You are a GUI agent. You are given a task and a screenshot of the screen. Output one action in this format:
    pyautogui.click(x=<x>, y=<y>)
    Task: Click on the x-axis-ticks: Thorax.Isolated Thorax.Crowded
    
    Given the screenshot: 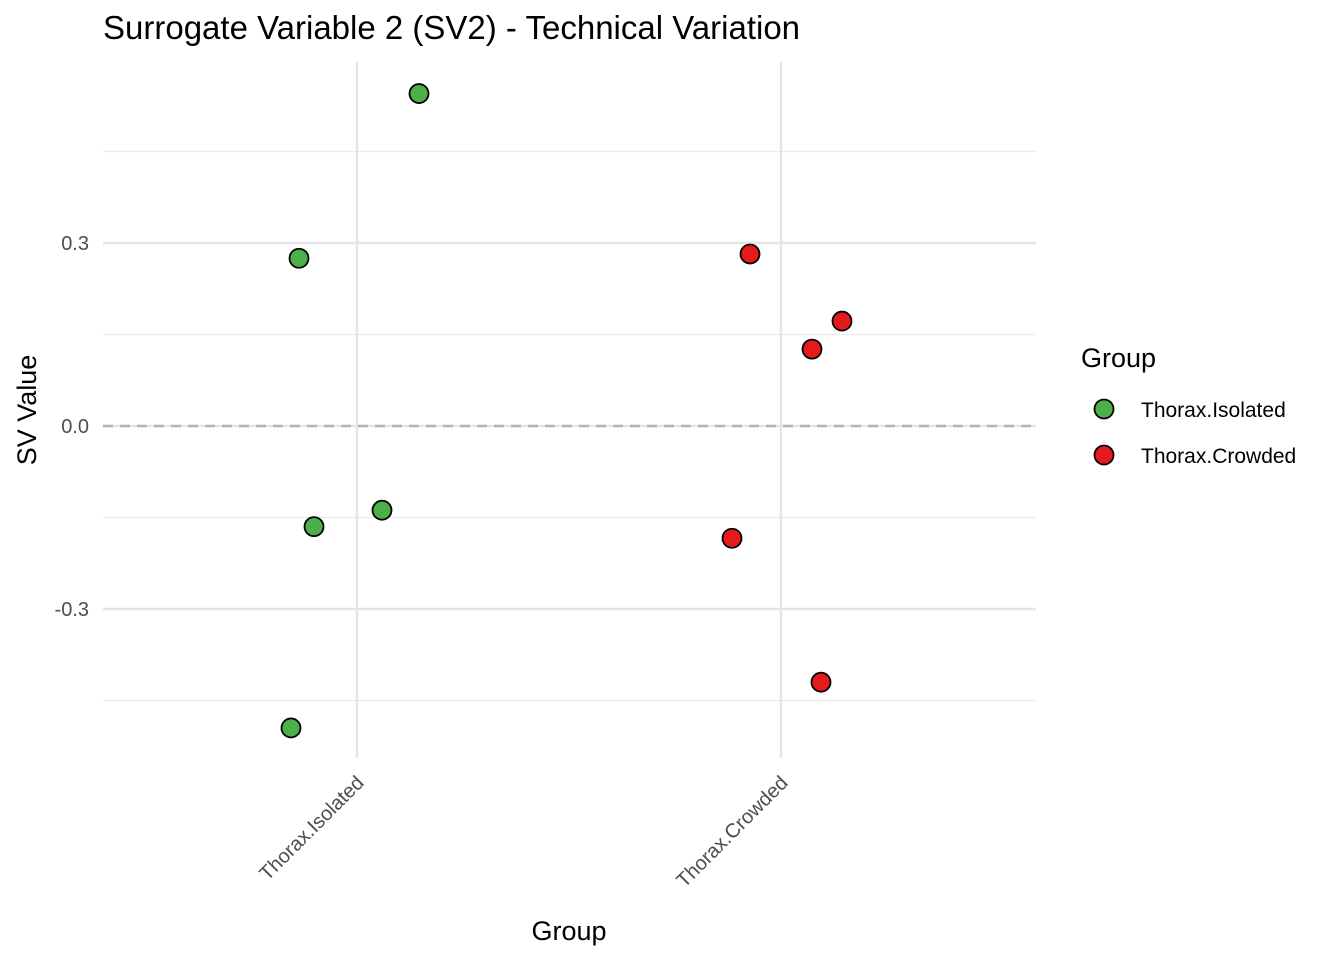 What is the action you would take?
    pyautogui.click(x=523, y=832)
    